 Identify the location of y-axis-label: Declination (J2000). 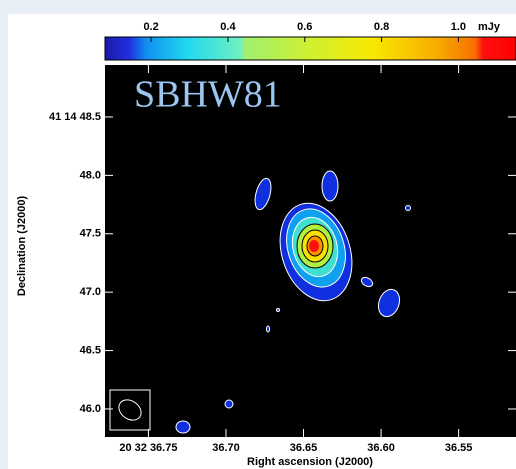
(22, 246).